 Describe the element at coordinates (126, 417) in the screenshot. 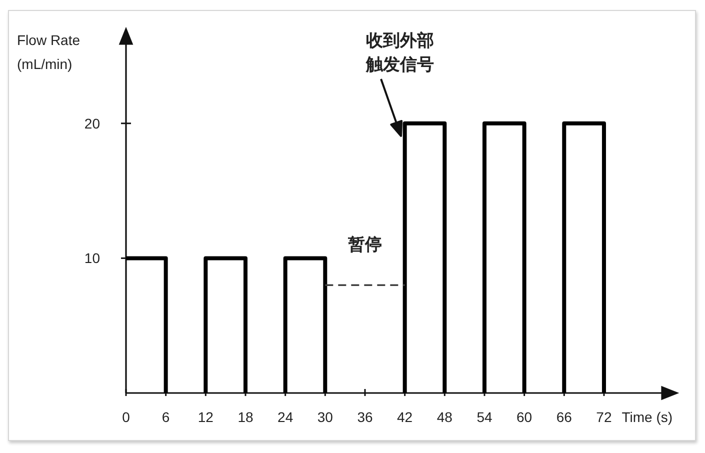

I see `x-tick-label: 0` at that location.